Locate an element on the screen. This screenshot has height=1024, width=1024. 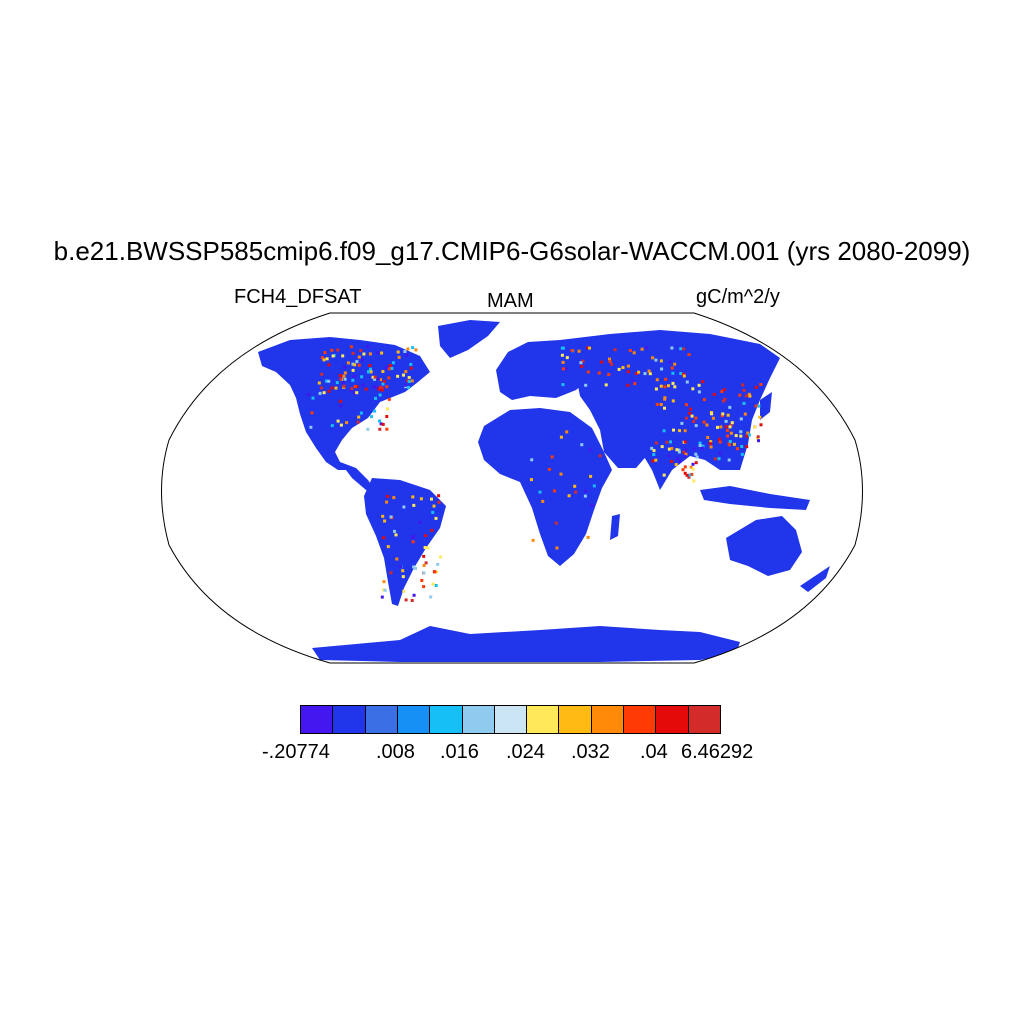
season-label: MAM is located at coordinates (510, 301).